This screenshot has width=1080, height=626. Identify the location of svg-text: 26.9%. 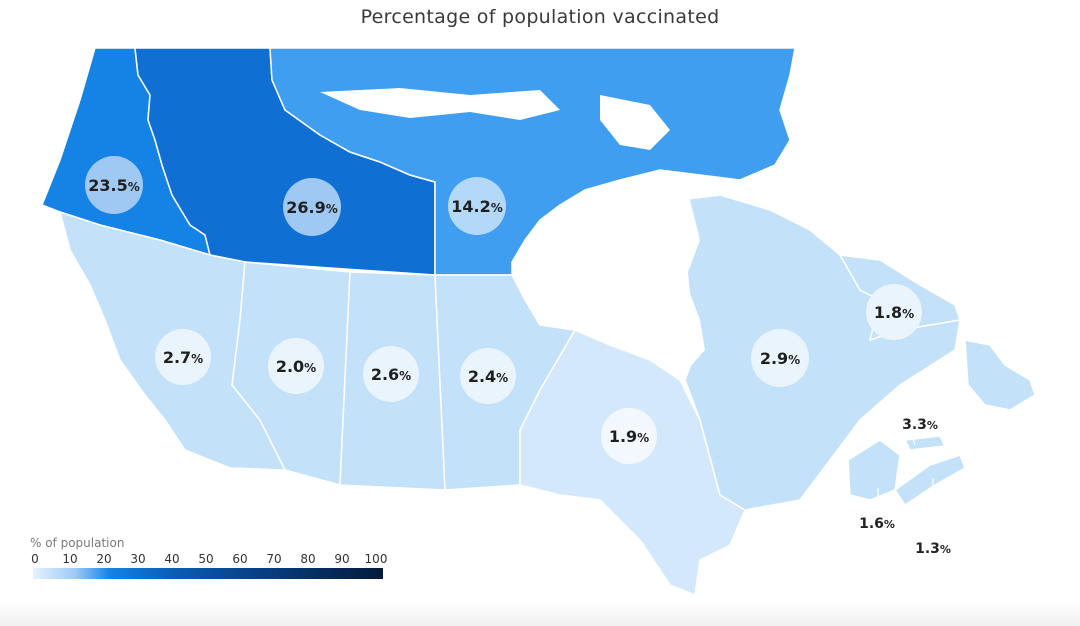
(312, 207).